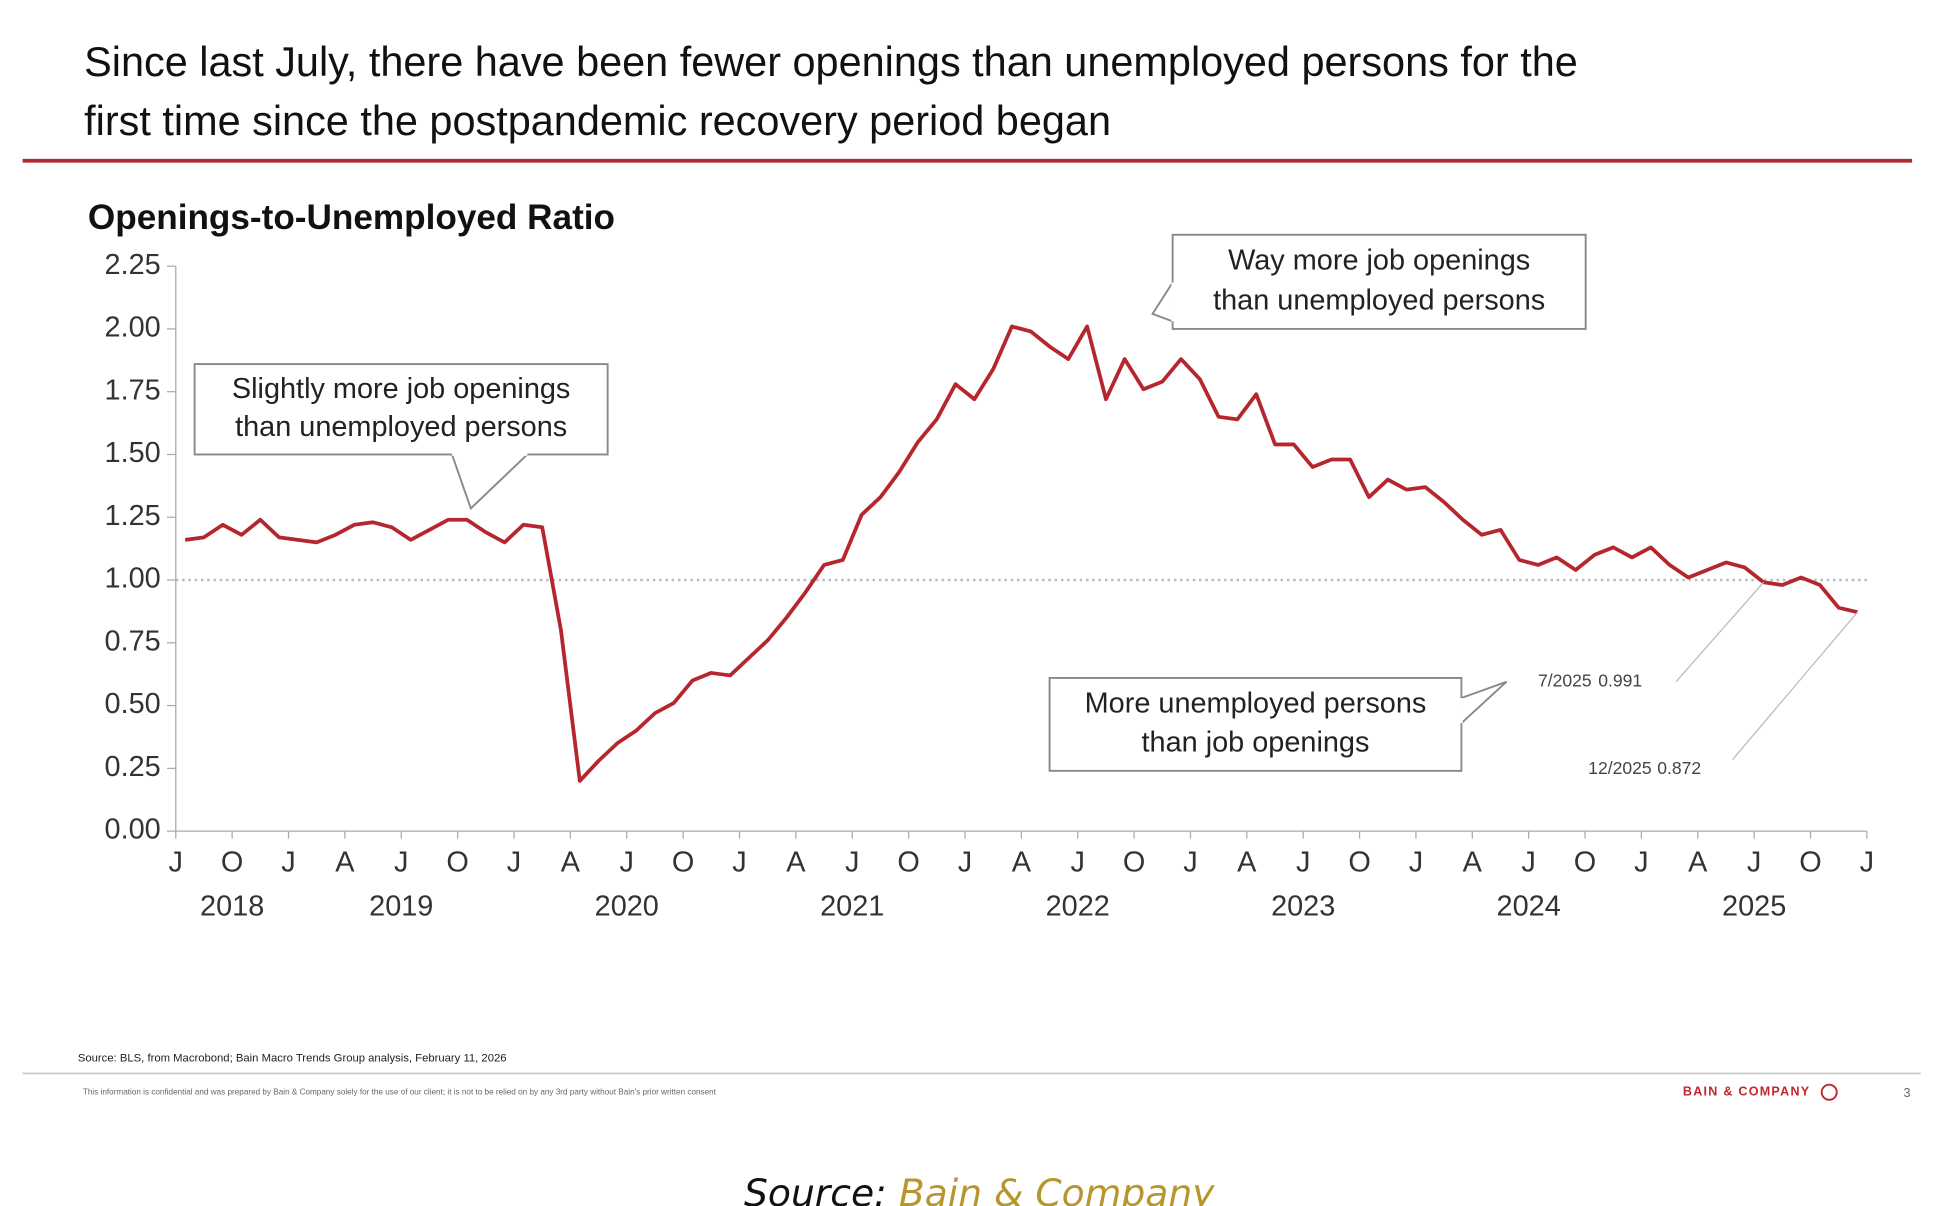 The width and height of the screenshot is (1946, 1206). What do you see at coordinates (133, 453) in the screenshot?
I see `y-tick-label: 1.50` at bounding box center [133, 453].